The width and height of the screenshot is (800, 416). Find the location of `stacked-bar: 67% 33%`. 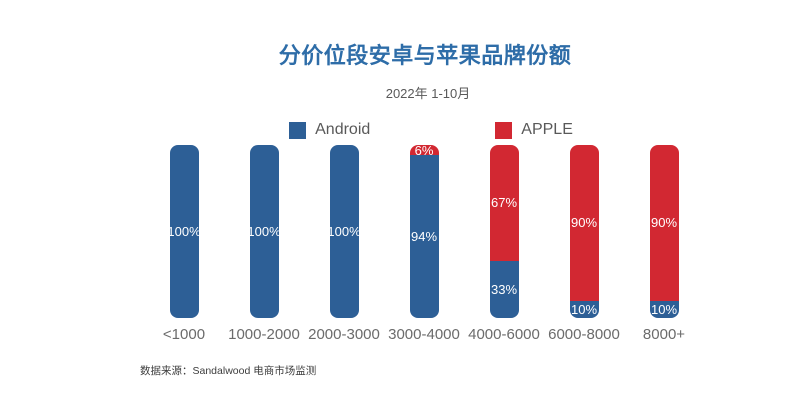

stacked-bar: 67% 33% is located at coordinates (504, 231).